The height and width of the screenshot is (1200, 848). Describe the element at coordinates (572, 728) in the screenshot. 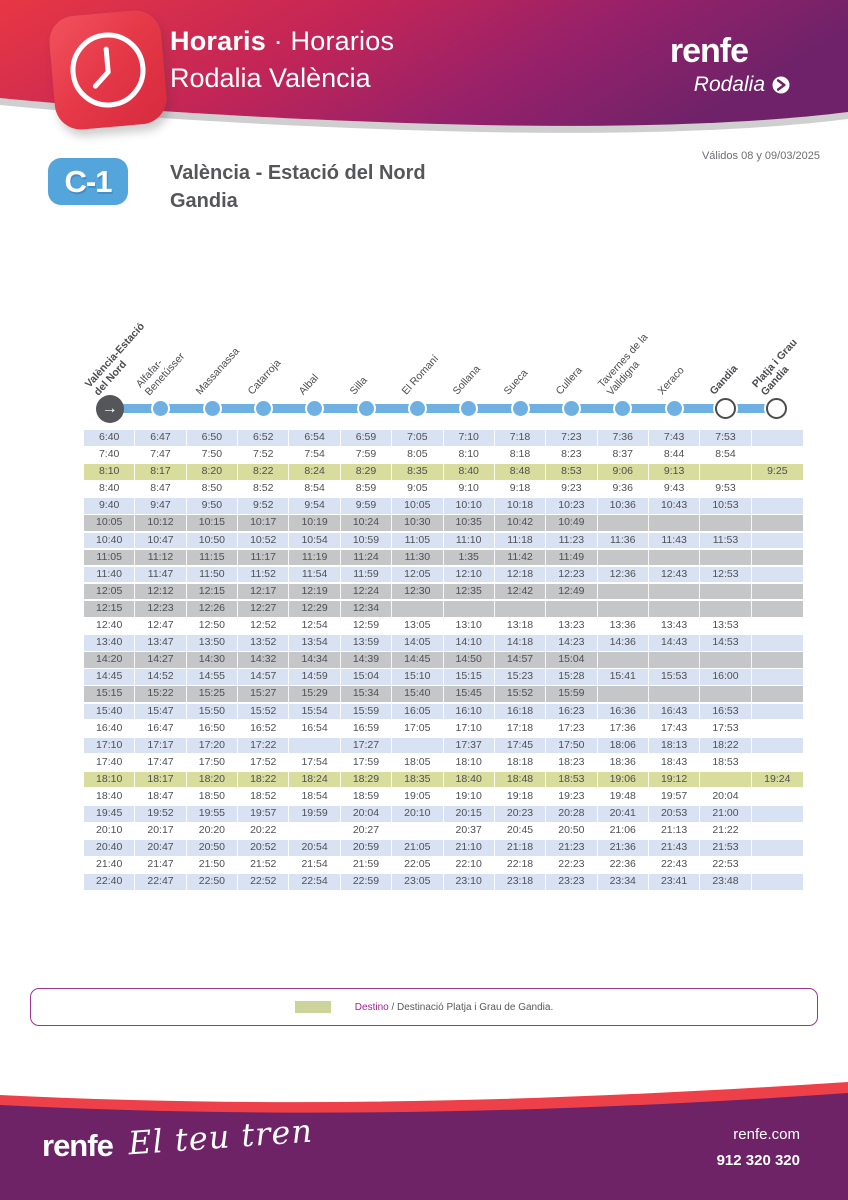

I see `time-cell: 17:23` at that location.